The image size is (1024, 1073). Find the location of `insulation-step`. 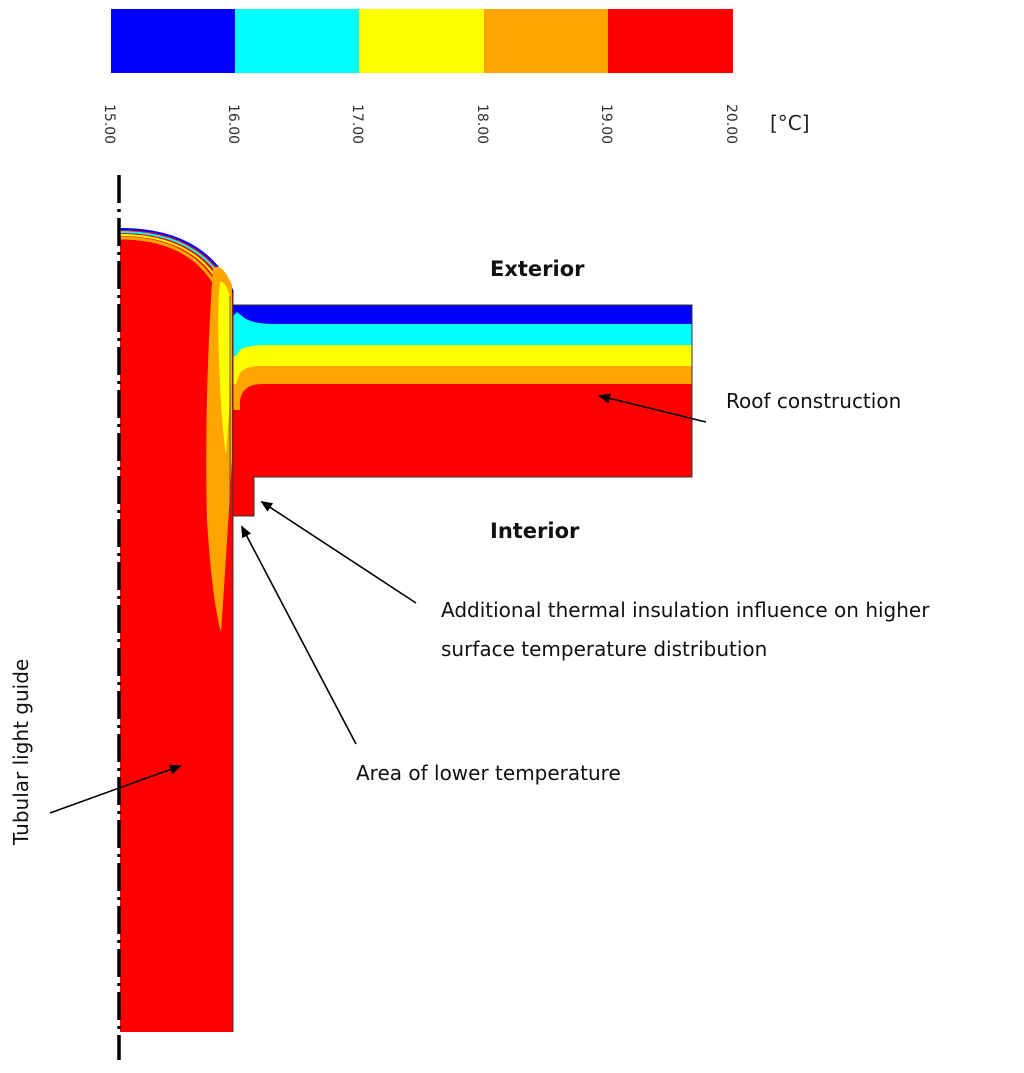

insulation-step is located at coordinates (243, 496).